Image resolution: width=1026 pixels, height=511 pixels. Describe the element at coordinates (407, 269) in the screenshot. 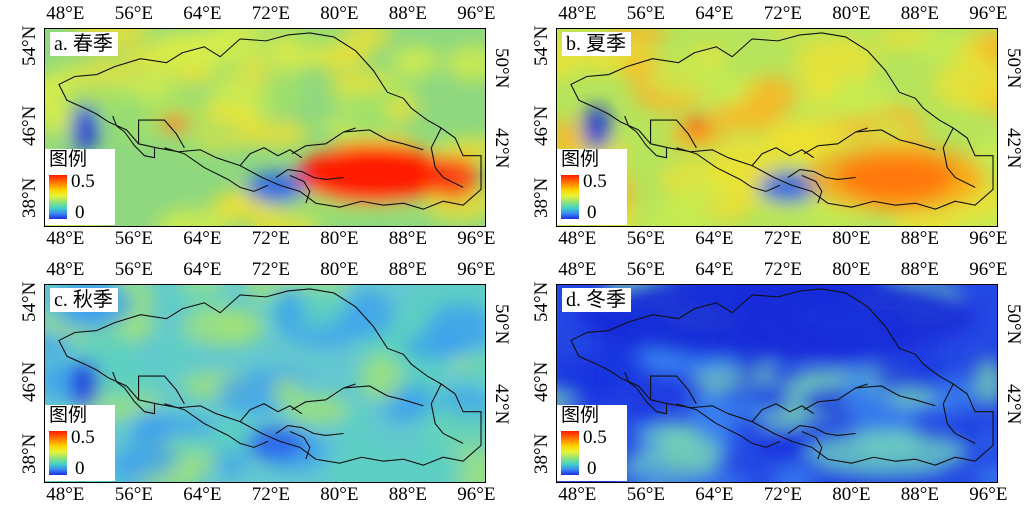

I see `x-tick-top: 88°E` at that location.